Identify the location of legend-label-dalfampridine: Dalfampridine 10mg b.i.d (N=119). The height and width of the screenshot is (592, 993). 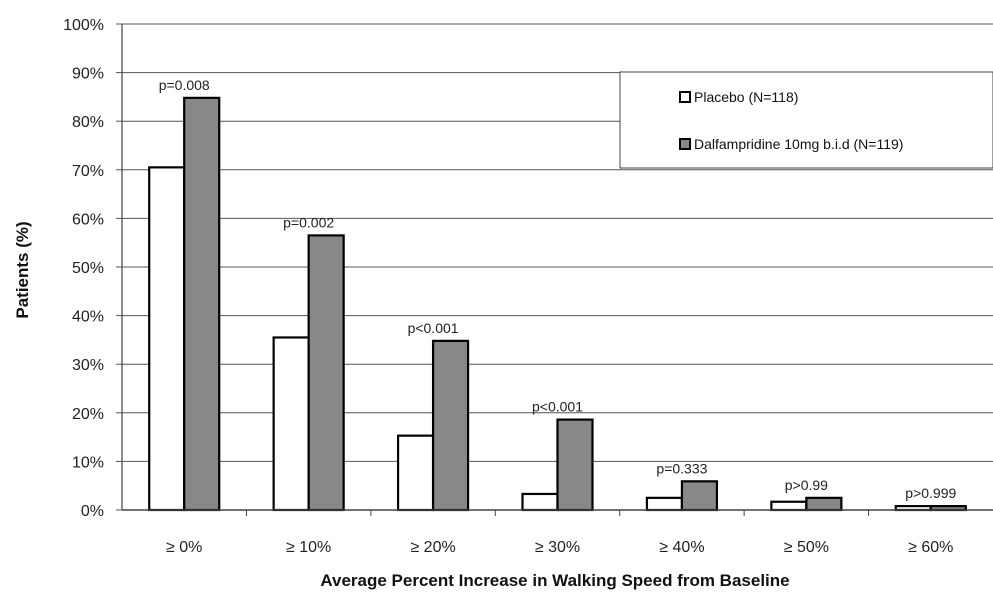
(798, 144).